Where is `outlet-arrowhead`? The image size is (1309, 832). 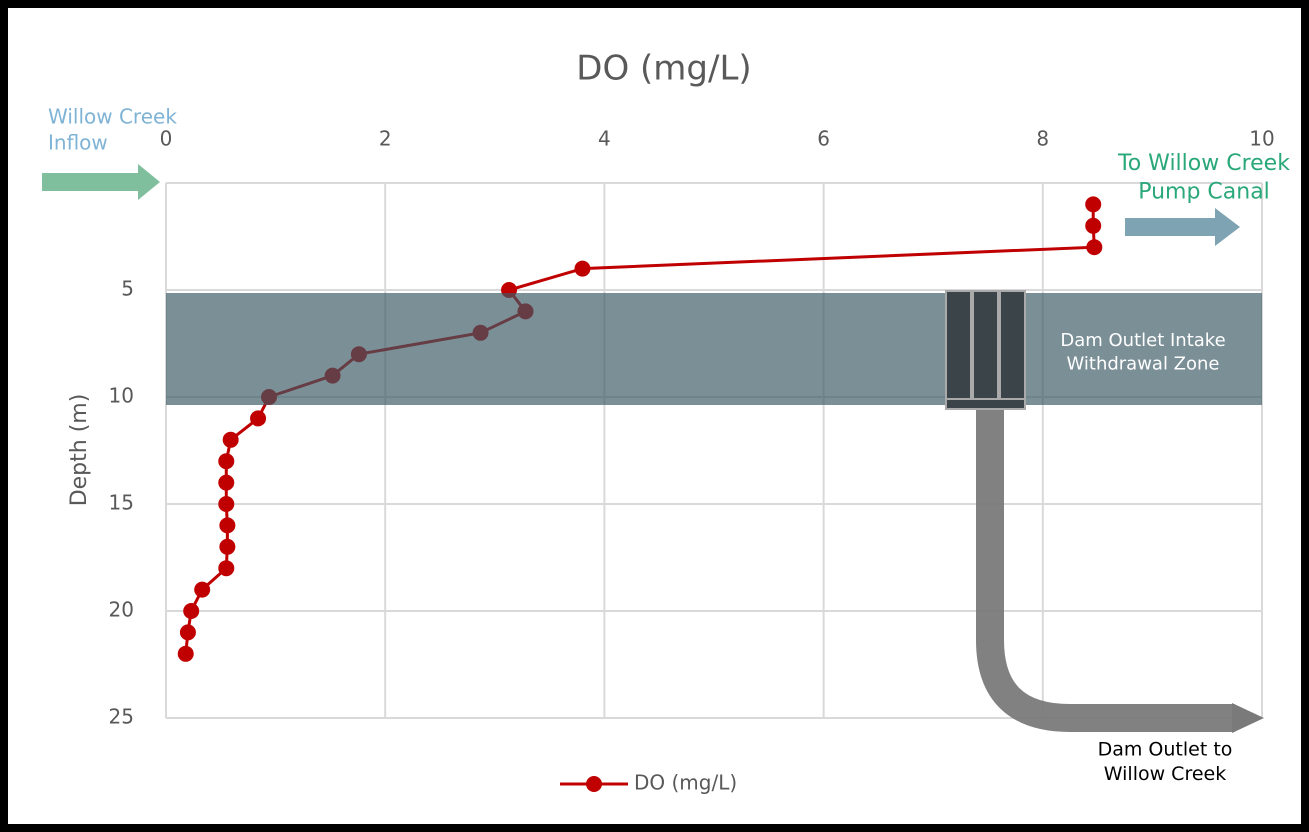
outlet-arrowhead is located at coordinates (1248, 718).